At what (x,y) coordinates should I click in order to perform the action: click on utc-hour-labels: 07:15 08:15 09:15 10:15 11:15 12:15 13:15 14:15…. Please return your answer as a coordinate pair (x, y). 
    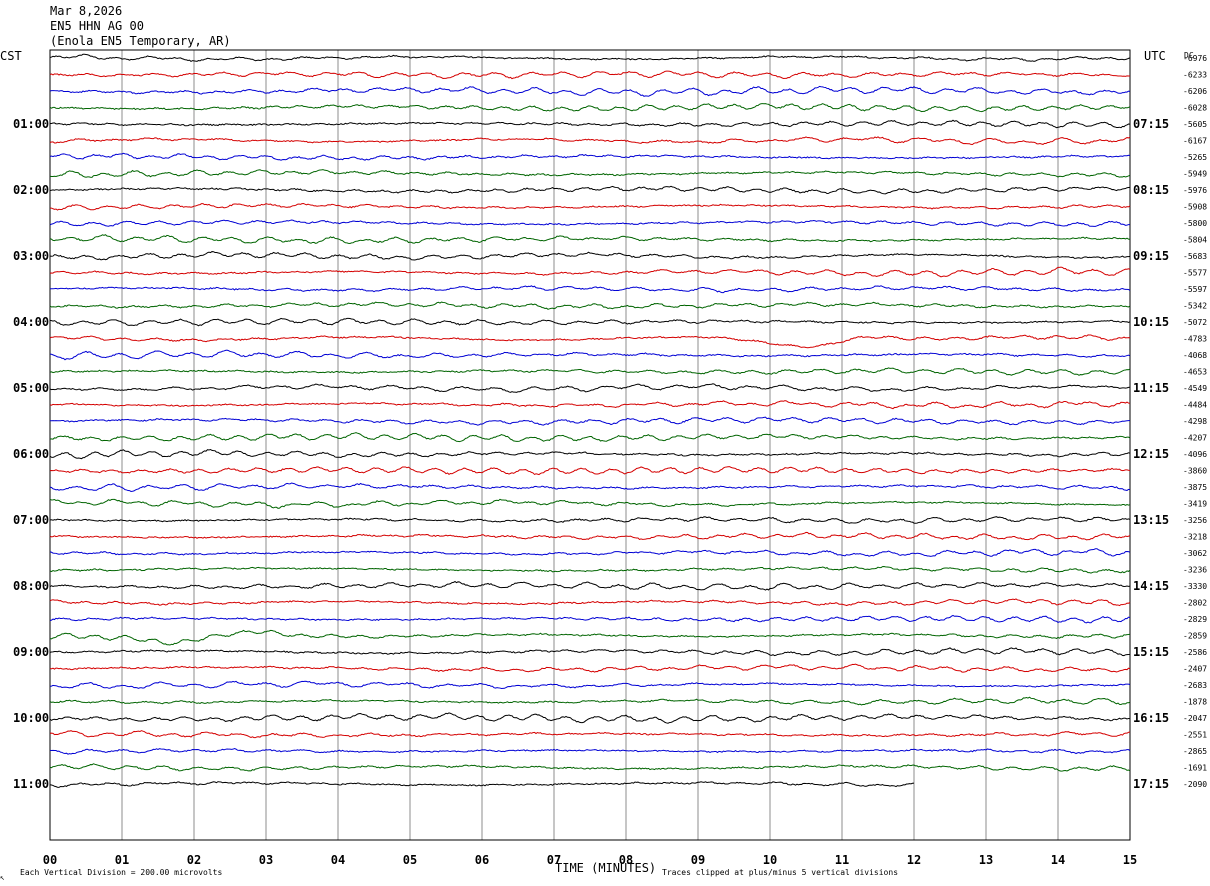
    Looking at the image, I should click on (1151, 454).